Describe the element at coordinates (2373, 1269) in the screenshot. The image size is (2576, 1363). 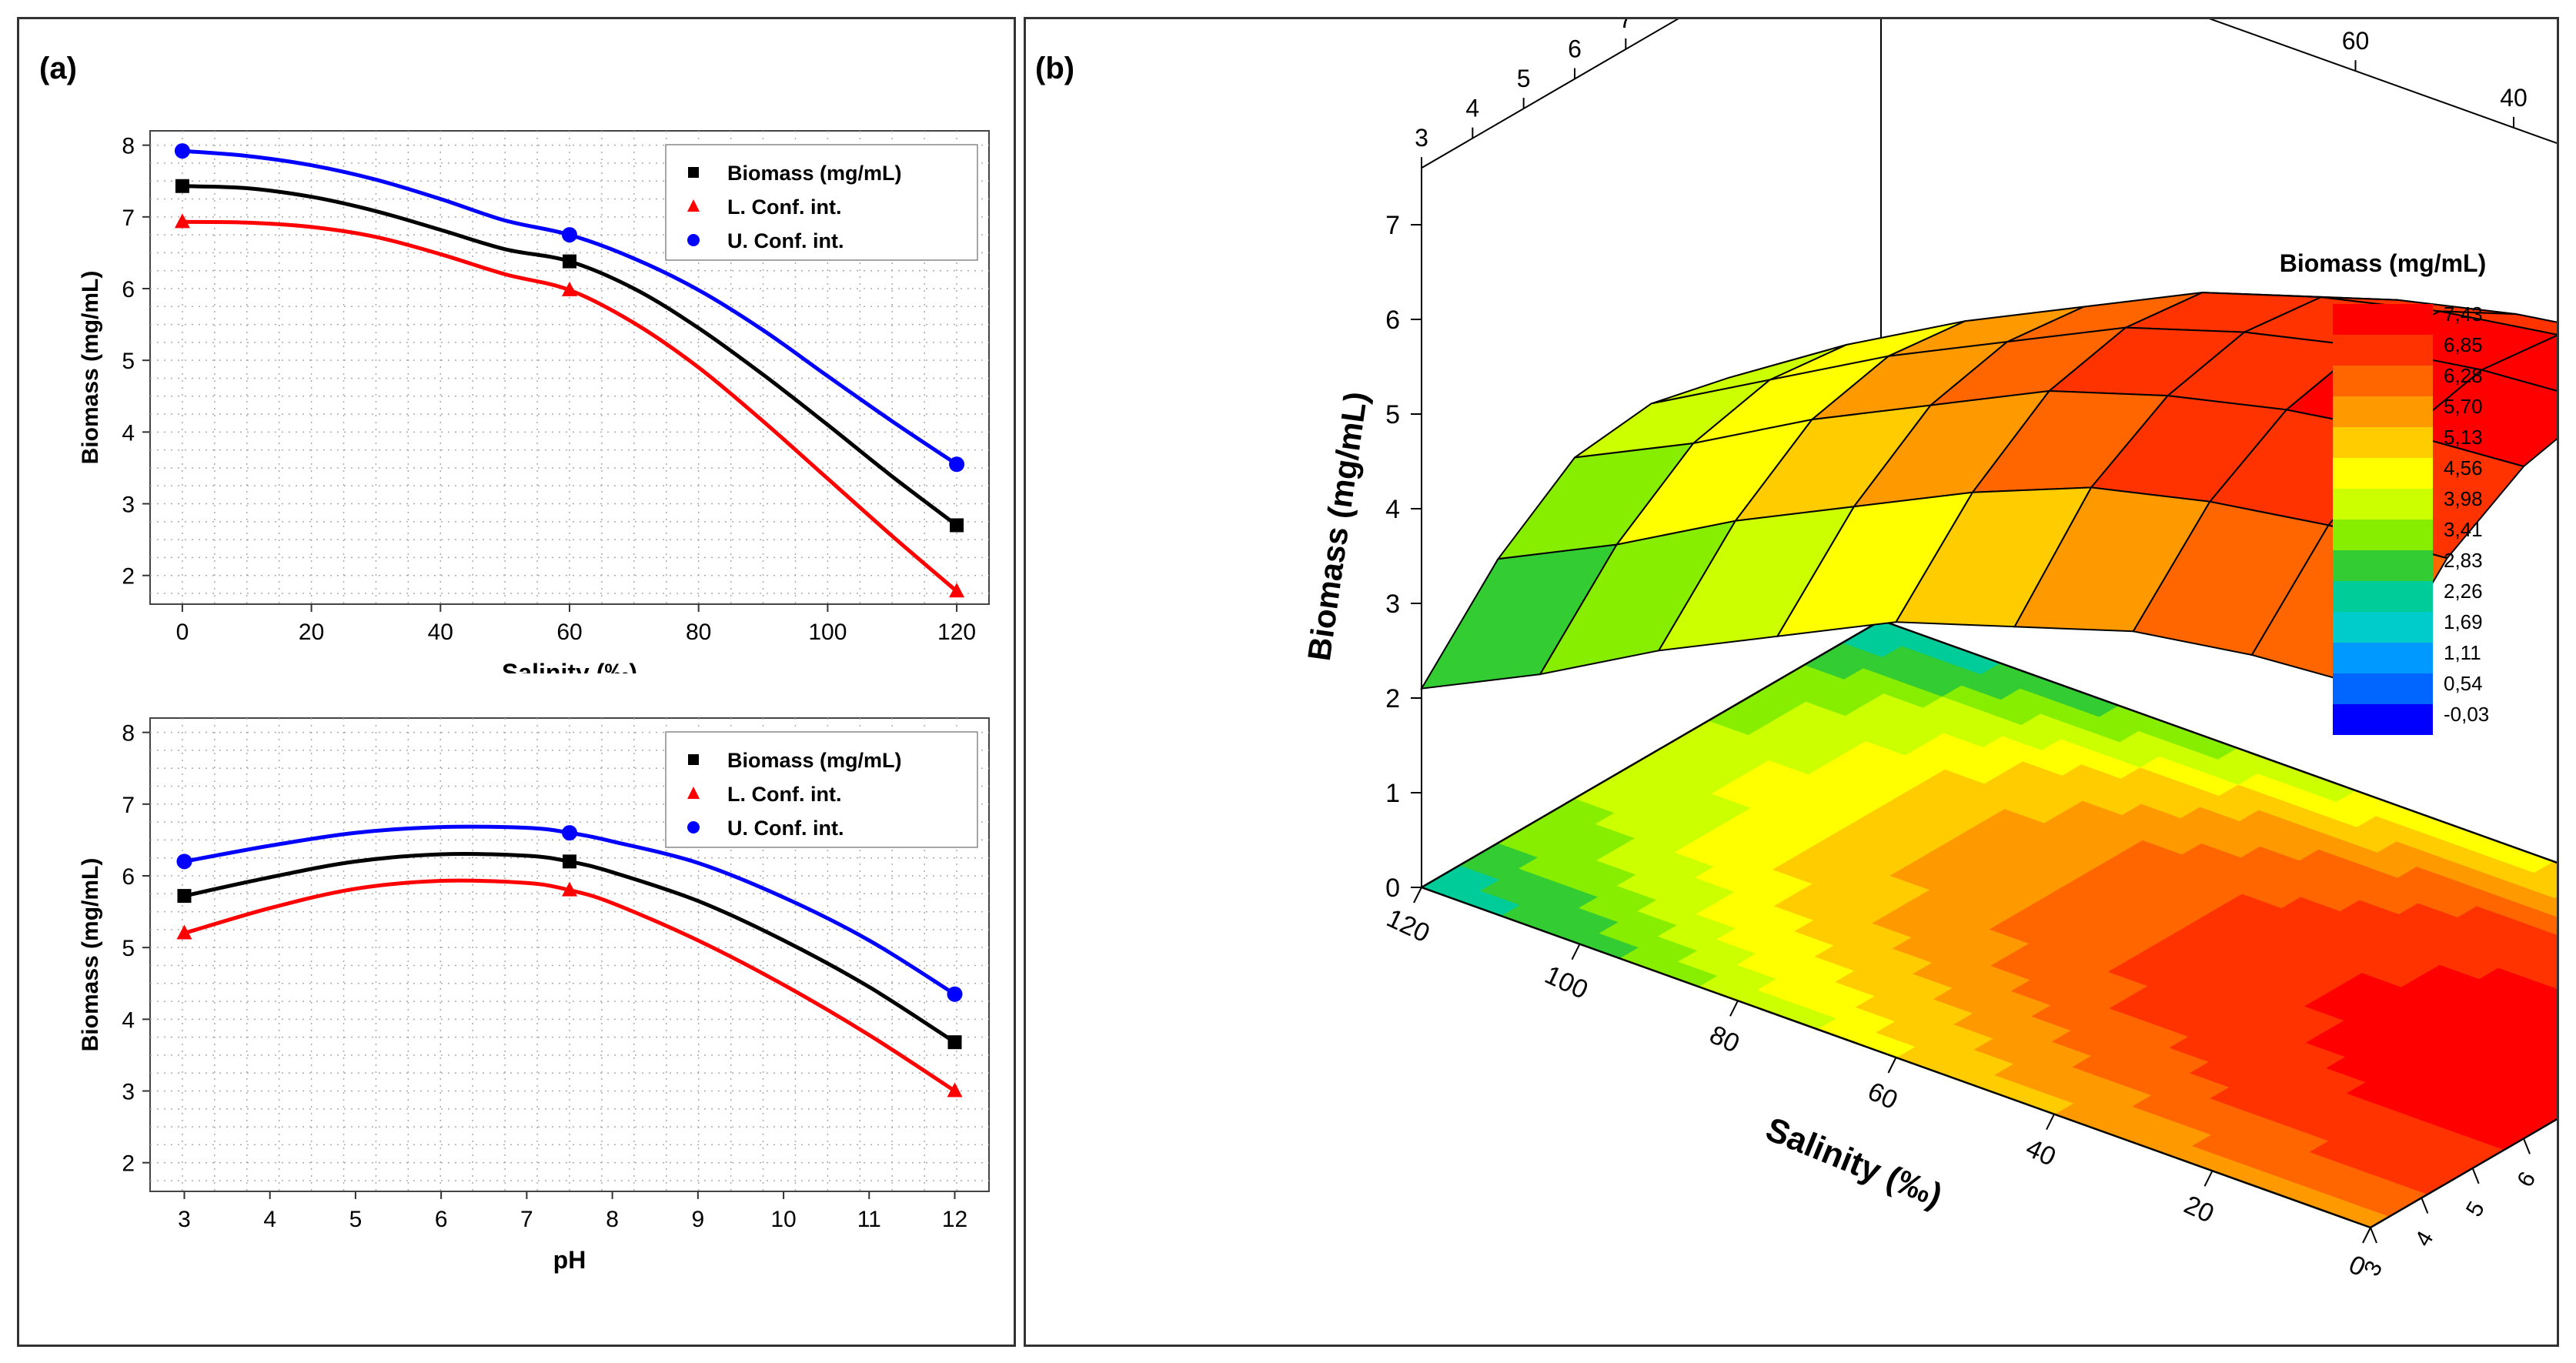
I see `ph-tick-label: 3` at that location.